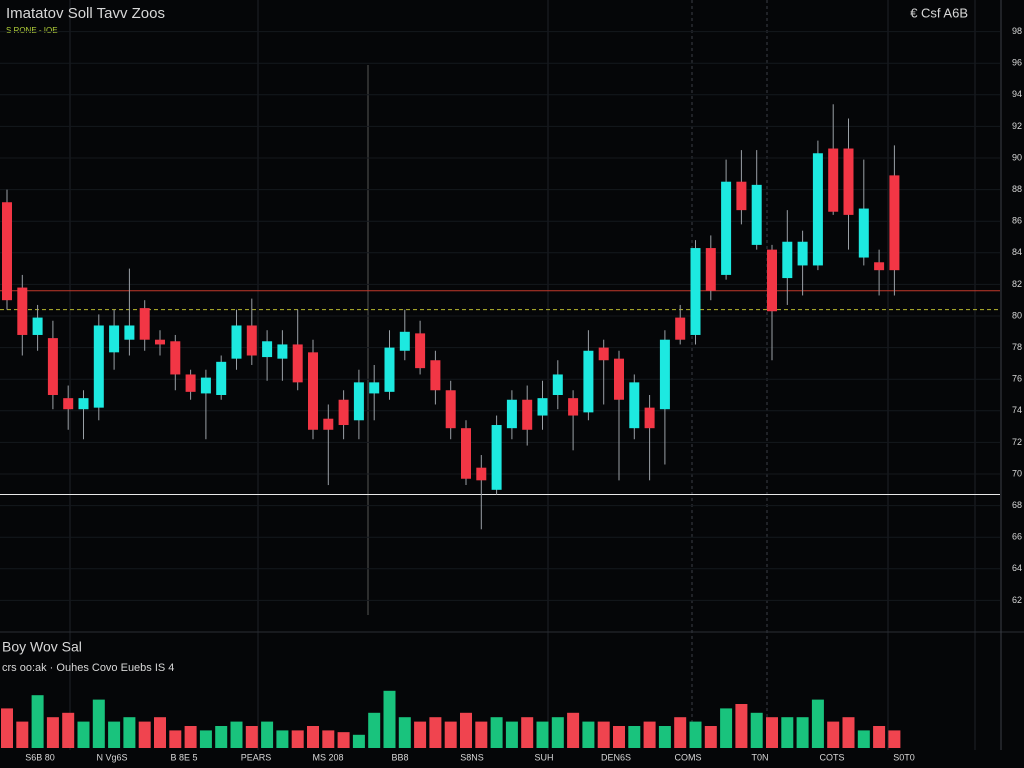 The image size is (1024, 768). I want to click on y-tick-label: 76, so click(1017, 379).